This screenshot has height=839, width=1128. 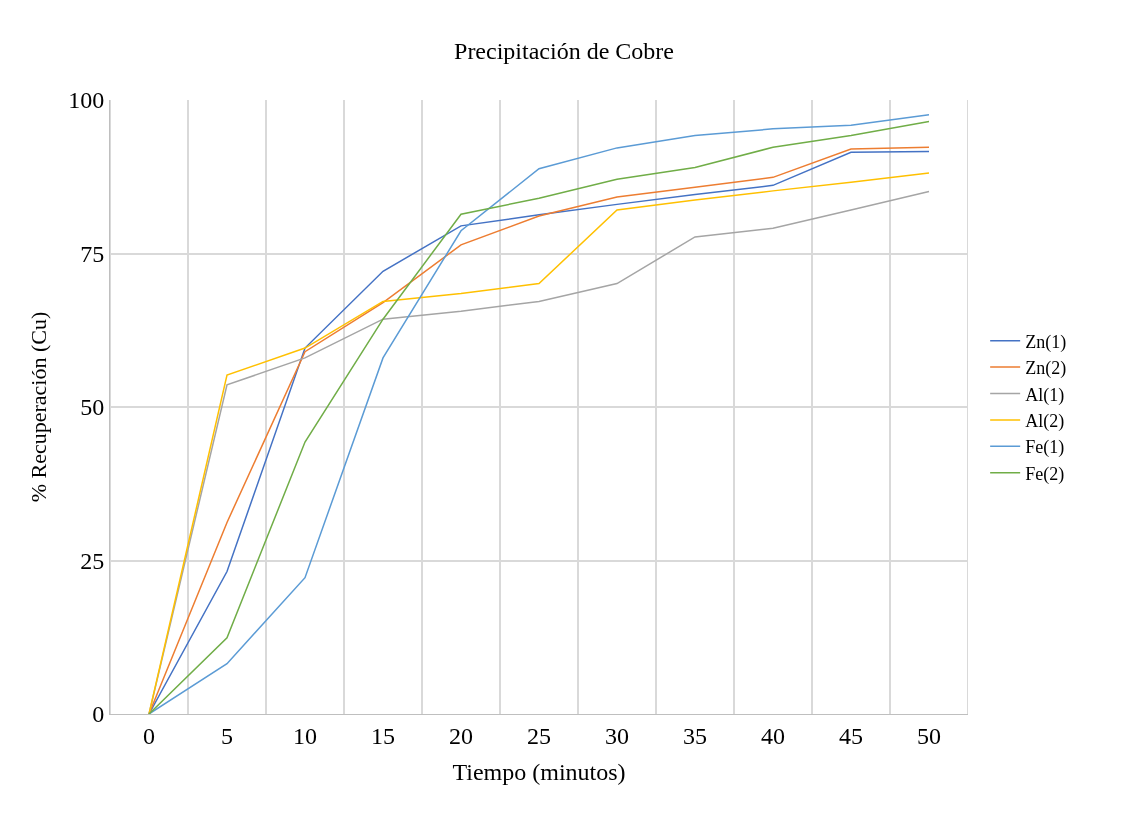 What do you see at coordinates (1046, 342) in the screenshot?
I see `legend-label: Zn(1)` at bounding box center [1046, 342].